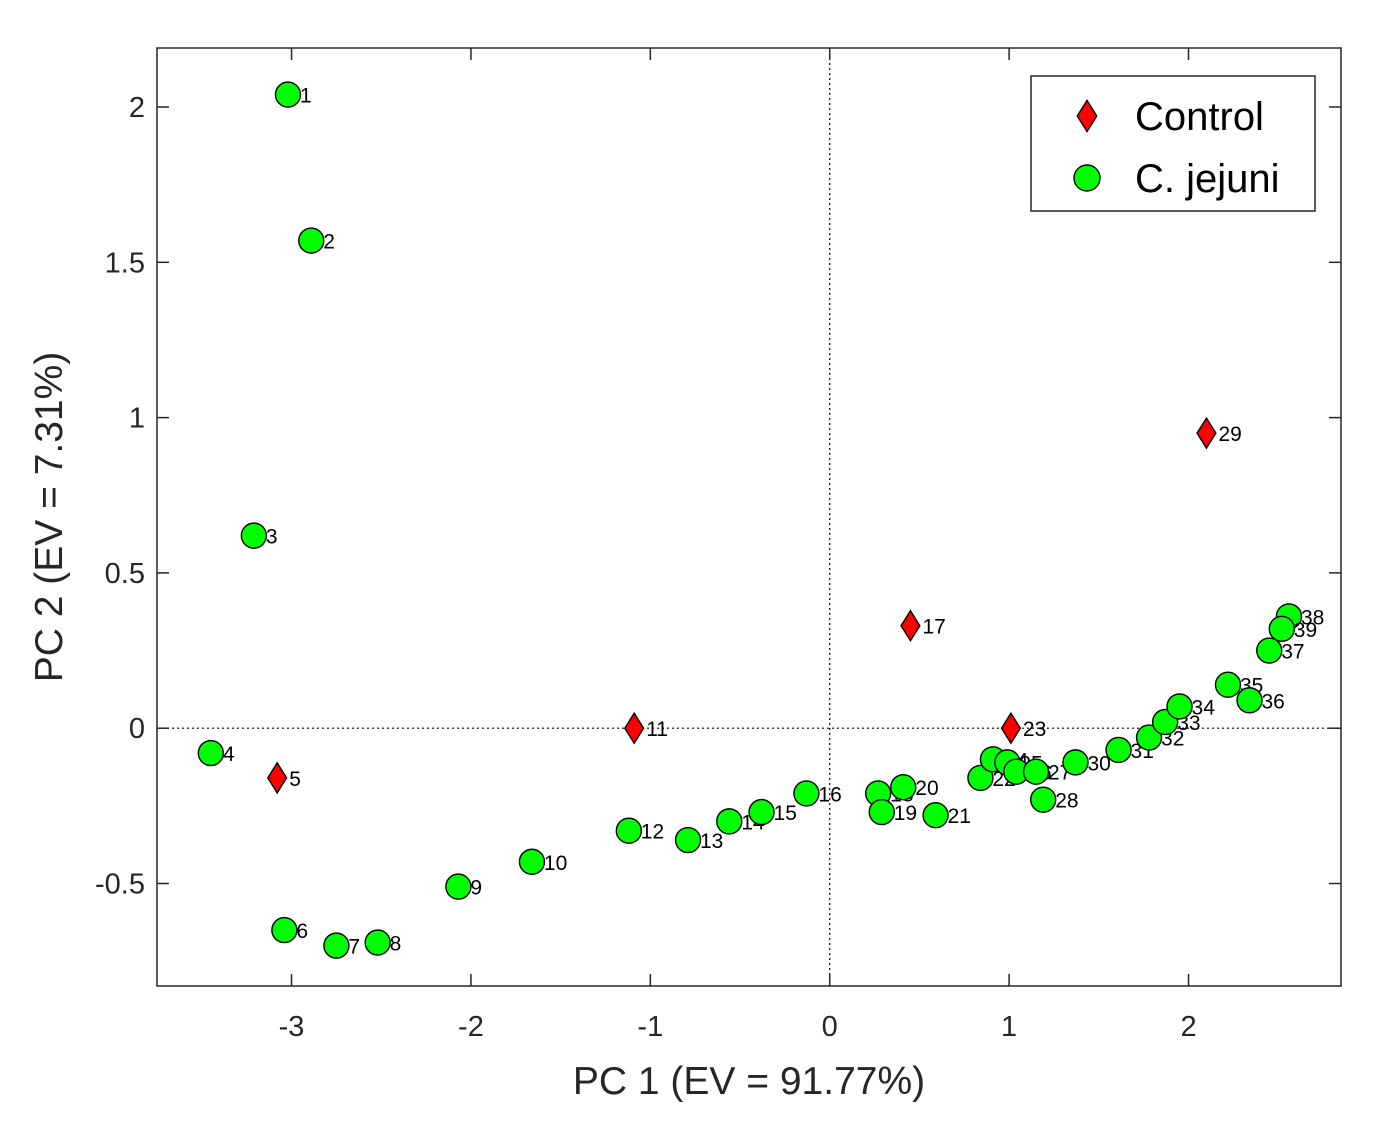  What do you see at coordinates (933, 627) in the screenshot?
I see `point-label: 17` at bounding box center [933, 627].